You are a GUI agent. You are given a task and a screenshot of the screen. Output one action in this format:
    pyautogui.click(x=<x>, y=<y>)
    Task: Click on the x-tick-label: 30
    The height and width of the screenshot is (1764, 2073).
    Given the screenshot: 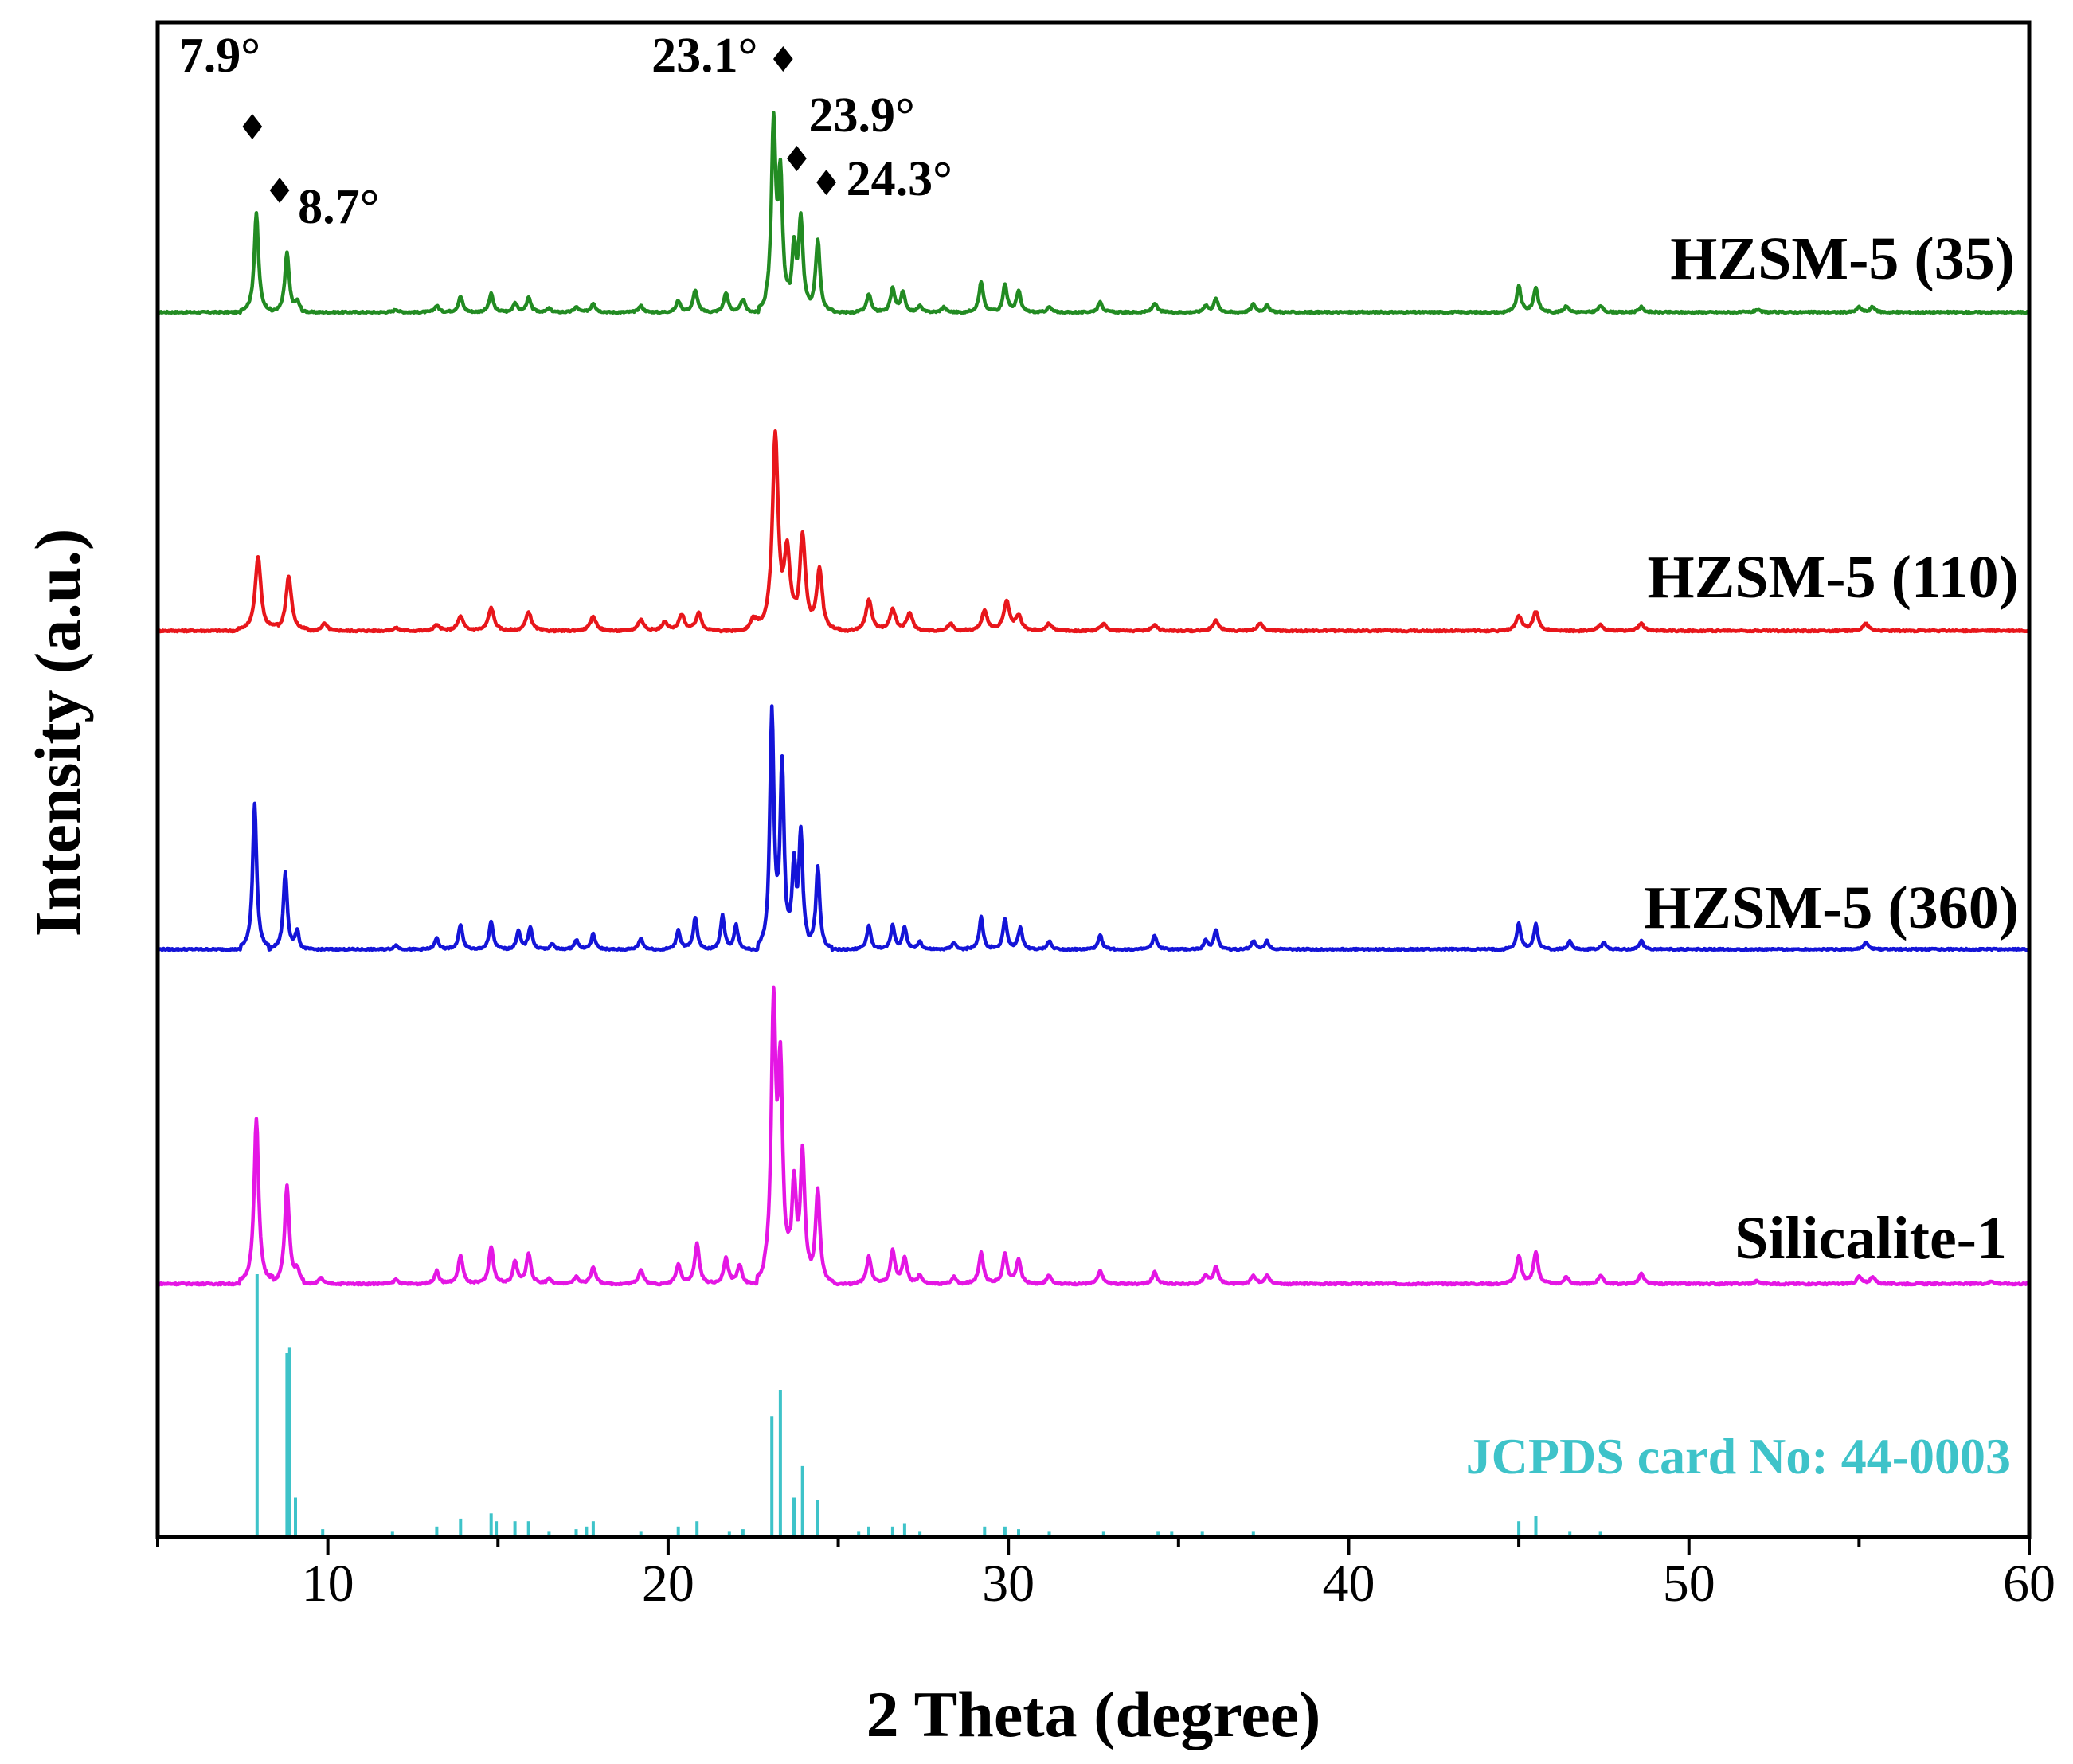 What is the action you would take?
    pyautogui.click(x=1008, y=1584)
    